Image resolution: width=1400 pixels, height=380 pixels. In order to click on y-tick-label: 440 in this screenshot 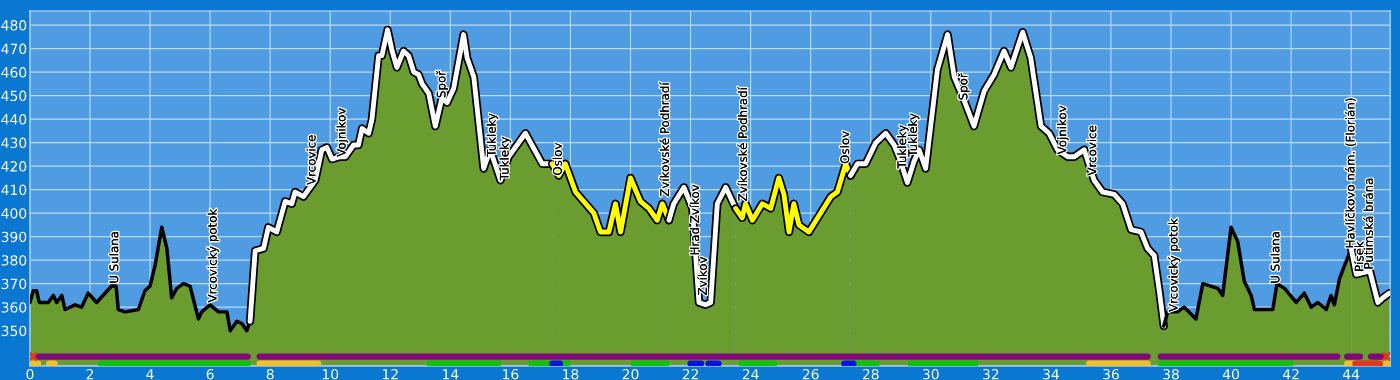, I will do `click(14, 119)`.